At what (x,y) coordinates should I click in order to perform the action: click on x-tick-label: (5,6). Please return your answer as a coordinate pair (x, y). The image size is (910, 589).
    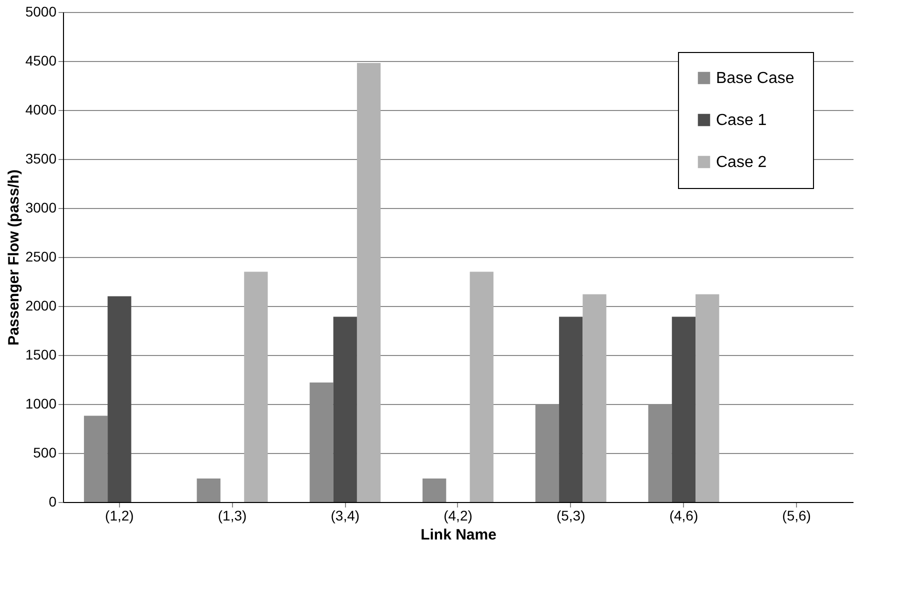
    Looking at the image, I should click on (796, 516).